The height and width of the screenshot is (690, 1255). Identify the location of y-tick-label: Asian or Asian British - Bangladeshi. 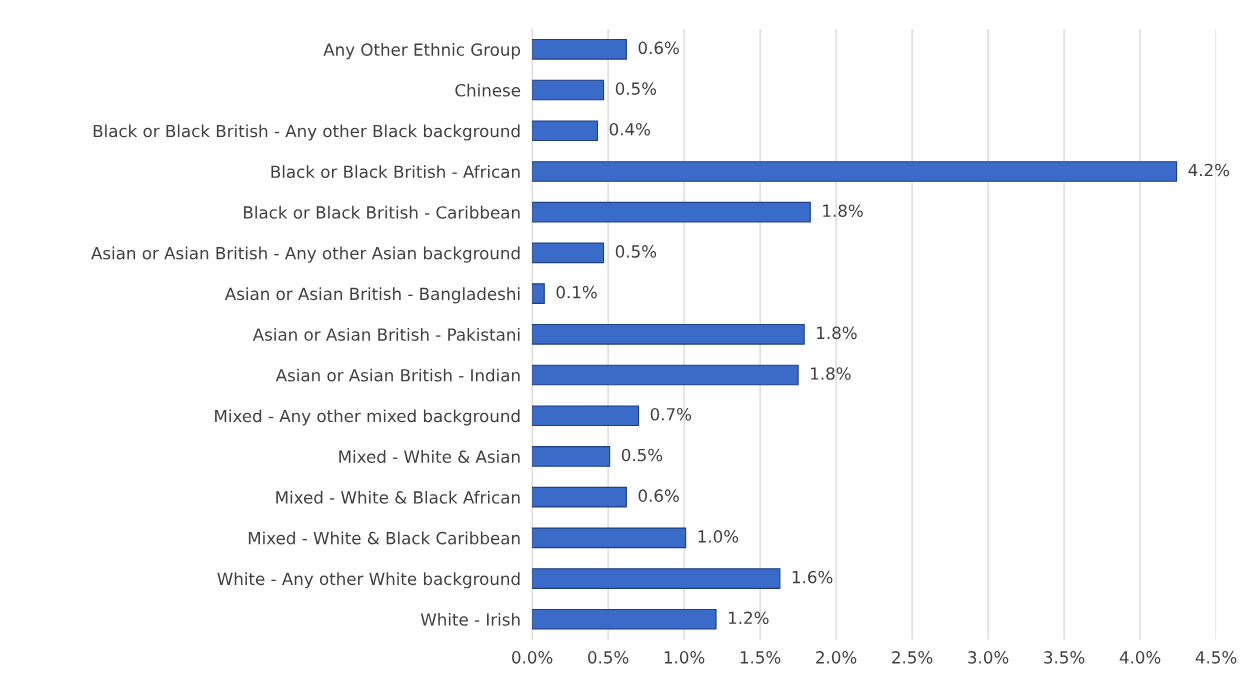
(372, 295).